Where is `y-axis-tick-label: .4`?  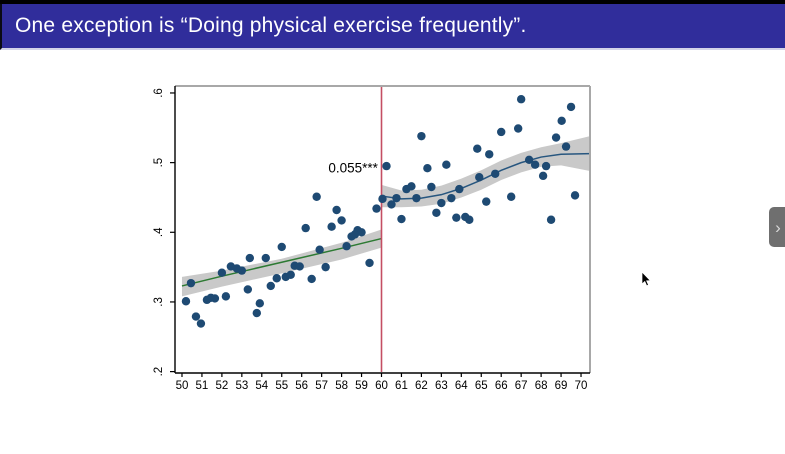
y-axis-tick-label: .4 is located at coordinates (159, 232).